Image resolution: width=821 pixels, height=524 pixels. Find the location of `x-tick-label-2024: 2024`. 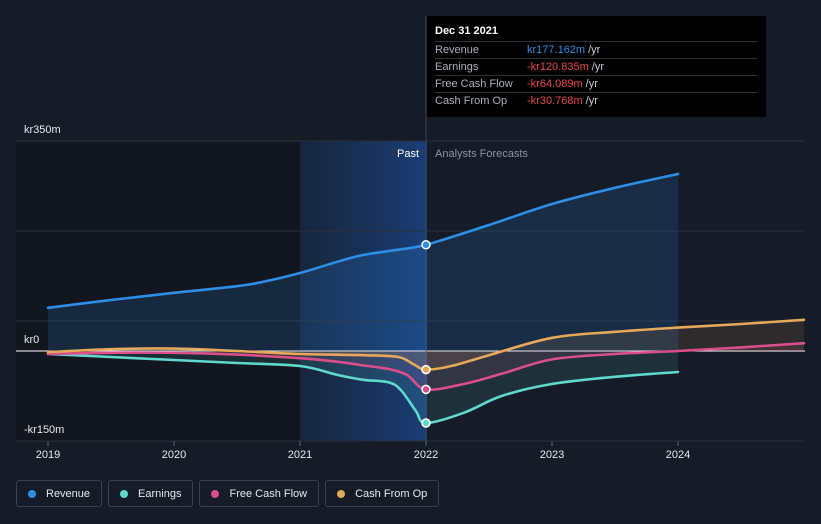

x-tick-label-2024: 2024 is located at coordinates (678, 455).